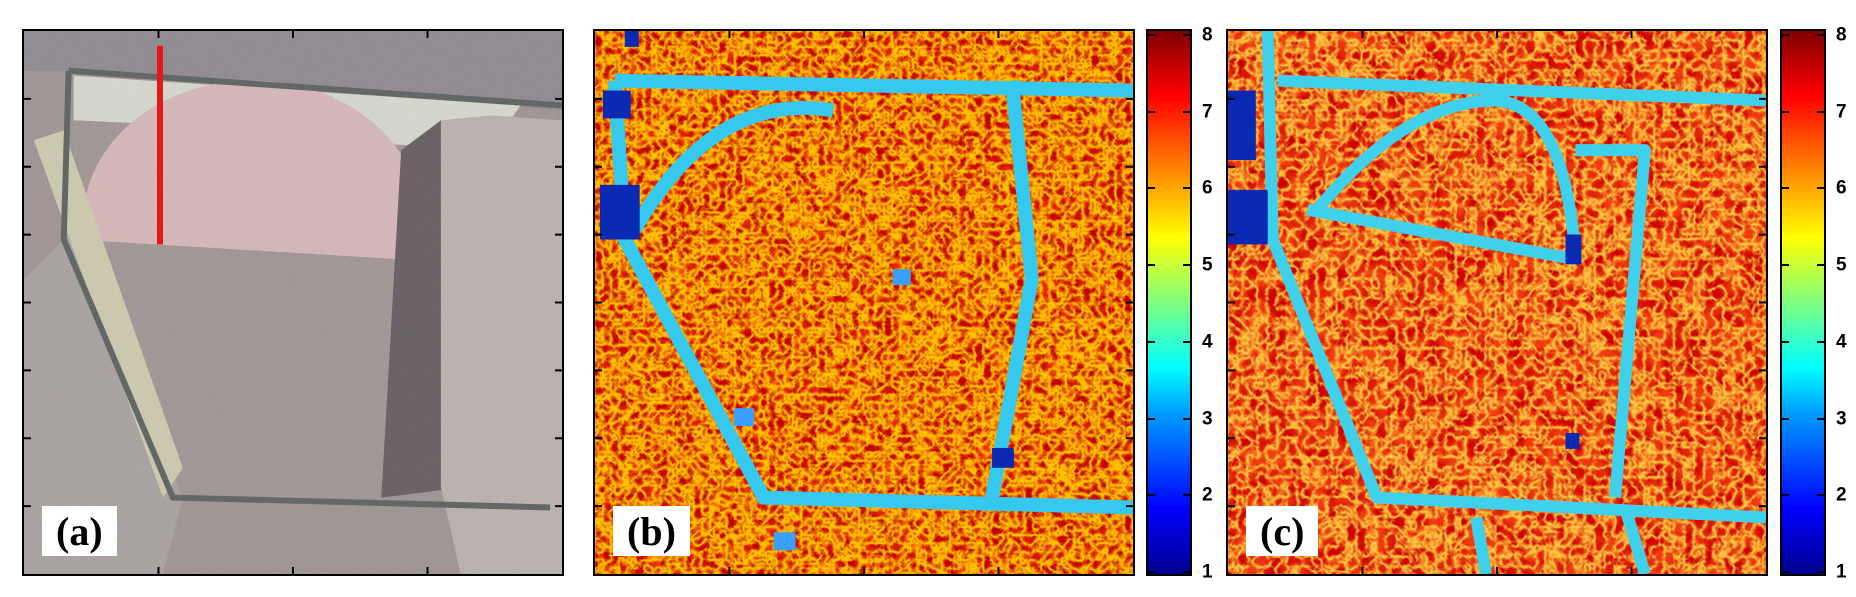 The image size is (1856, 597). I want to click on colorbar-b-tick-label: 5, so click(1207, 265).